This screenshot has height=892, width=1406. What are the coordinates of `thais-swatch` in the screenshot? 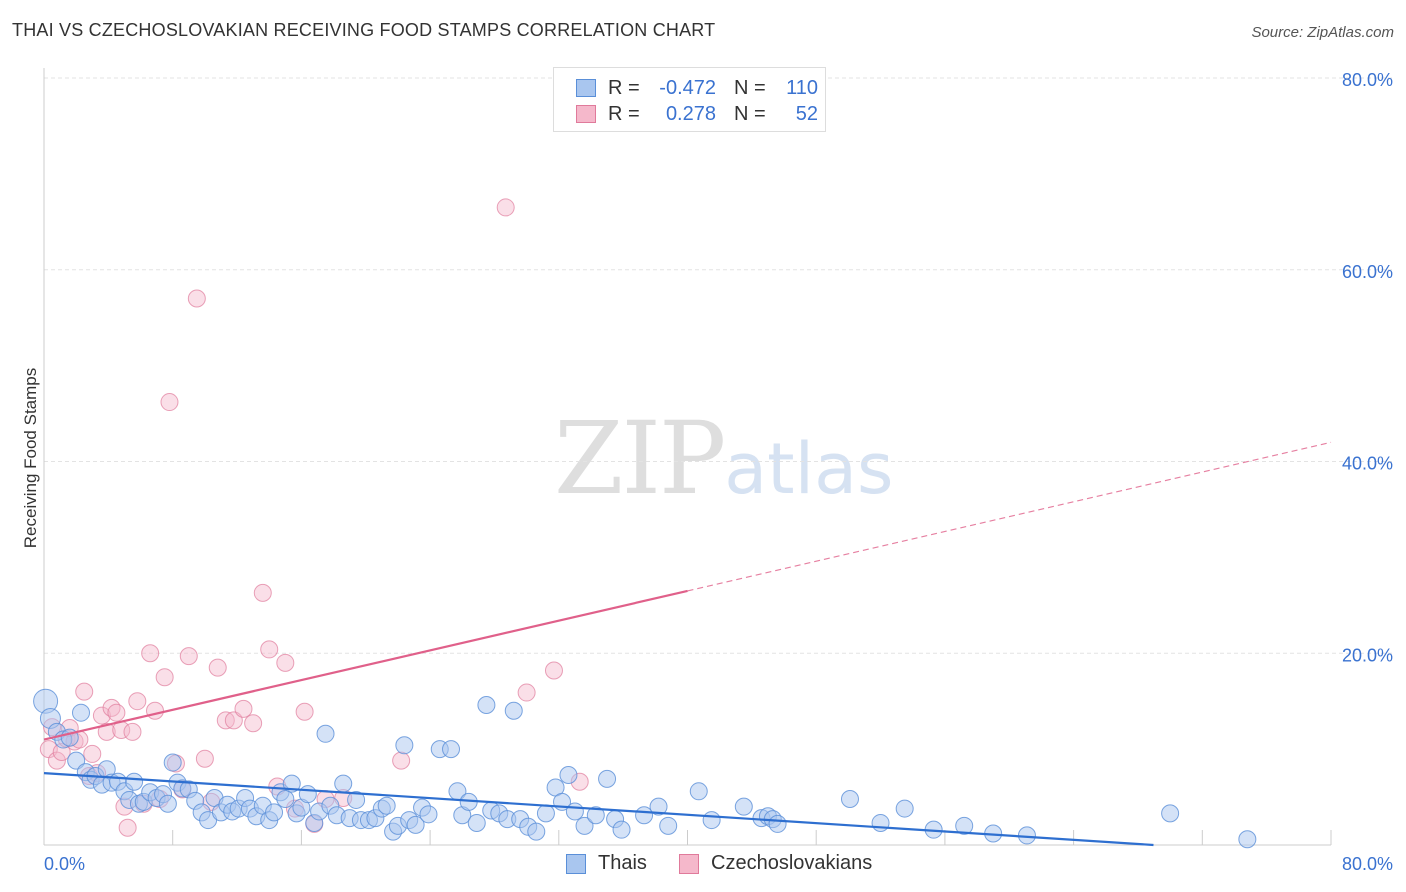 It's located at (586, 88).